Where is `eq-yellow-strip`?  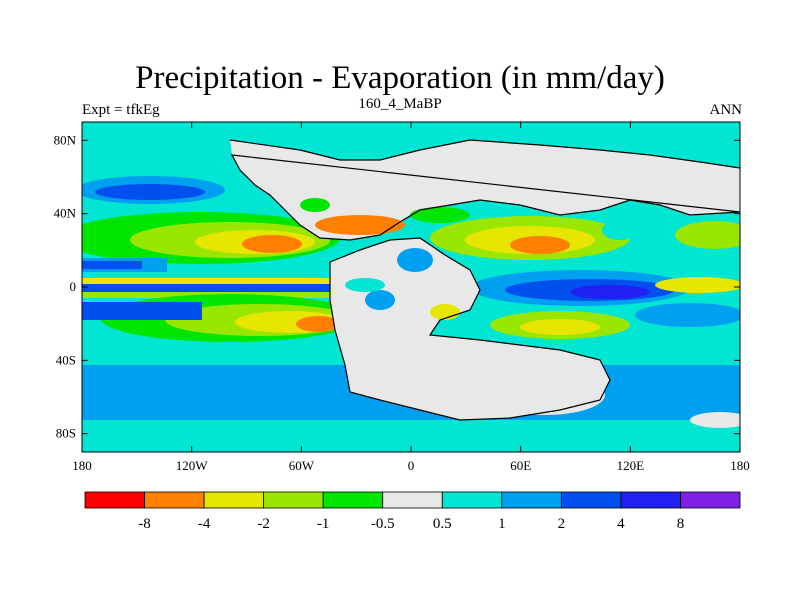
eq-yellow-strip is located at coordinates (207, 281).